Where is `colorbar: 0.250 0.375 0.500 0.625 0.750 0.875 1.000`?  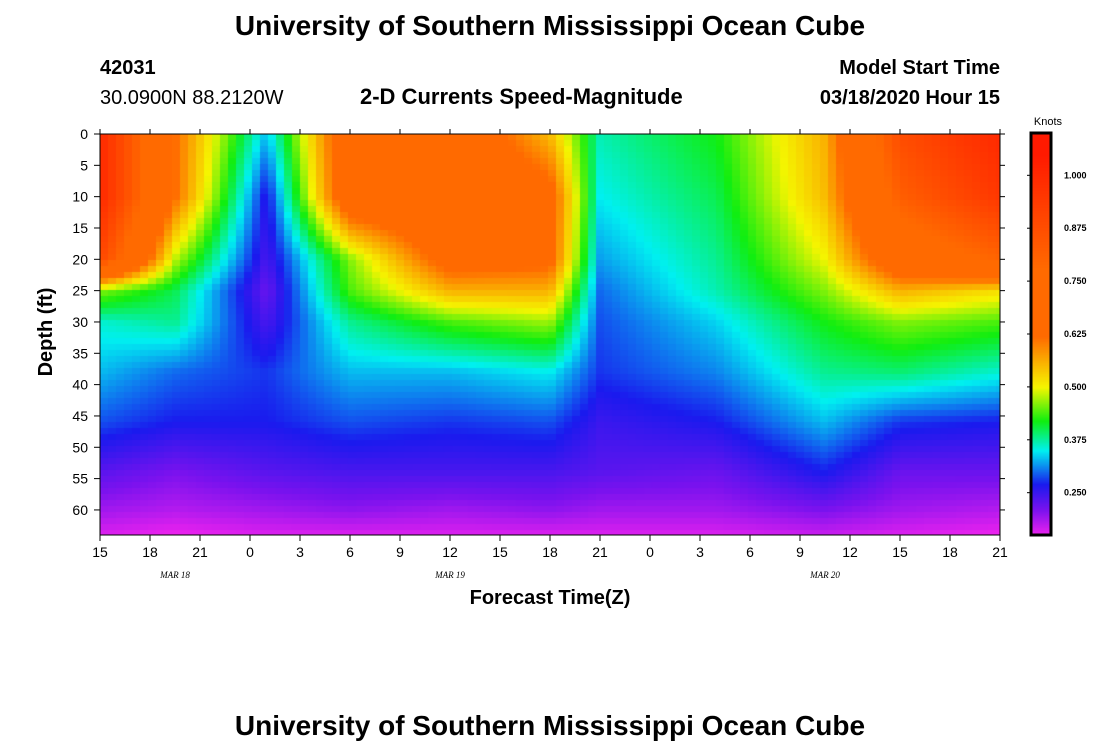
colorbar: 0.250 0.375 0.500 0.625 0.750 0.875 1.000 is located at coordinates (1057, 334).